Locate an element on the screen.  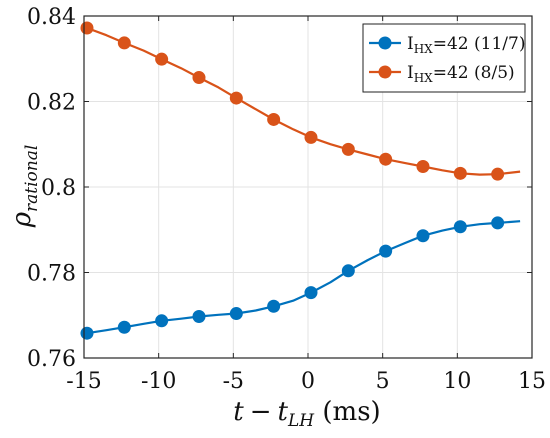
x-tick-label: -15 is located at coordinates (83, 381).